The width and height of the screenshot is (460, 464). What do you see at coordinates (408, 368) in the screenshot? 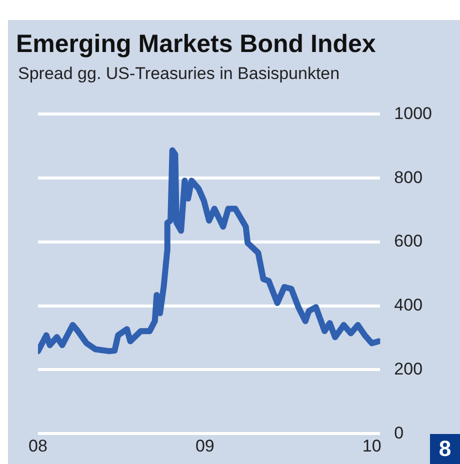
I see `y-tick-label: 200` at bounding box center [408, 368].